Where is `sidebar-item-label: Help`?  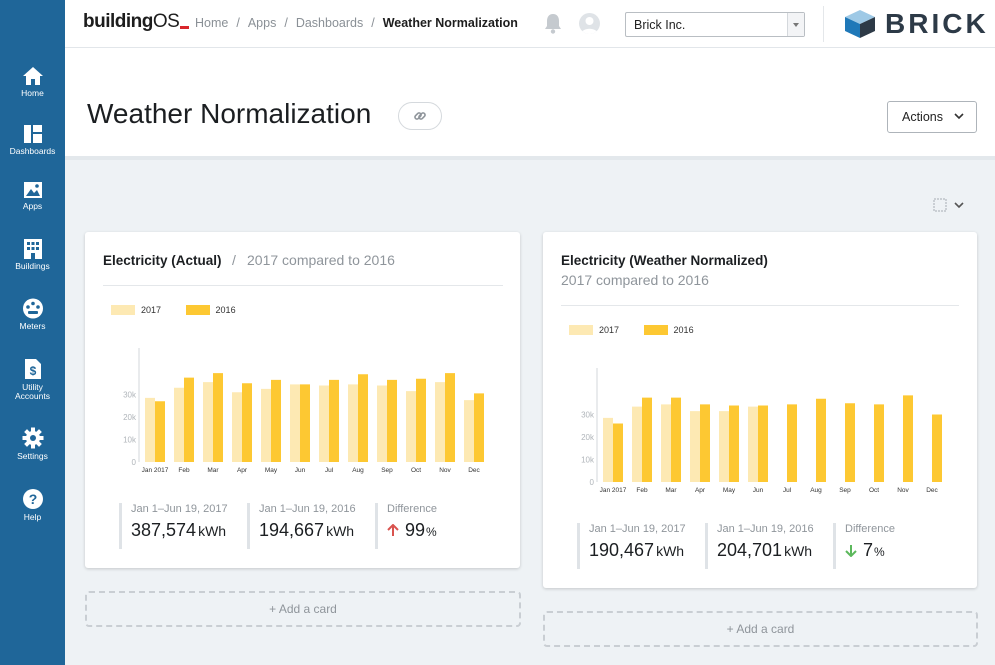
sidebar-item-label: Help is located at coordinates (32, 517).